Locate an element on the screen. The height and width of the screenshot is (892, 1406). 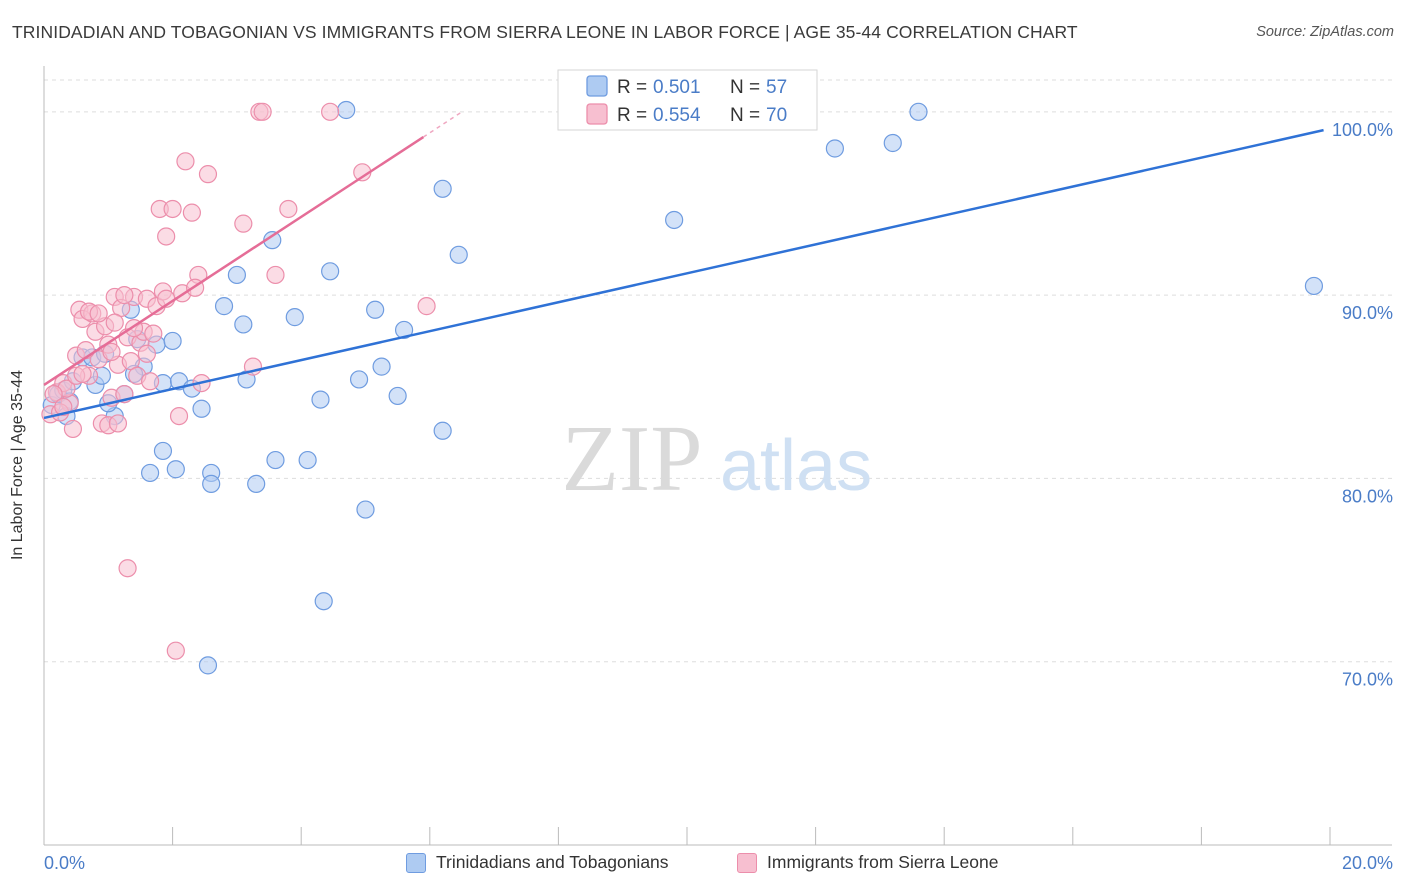
y-tick-label-0: 70.0% is located at coordinates (1367, 680).